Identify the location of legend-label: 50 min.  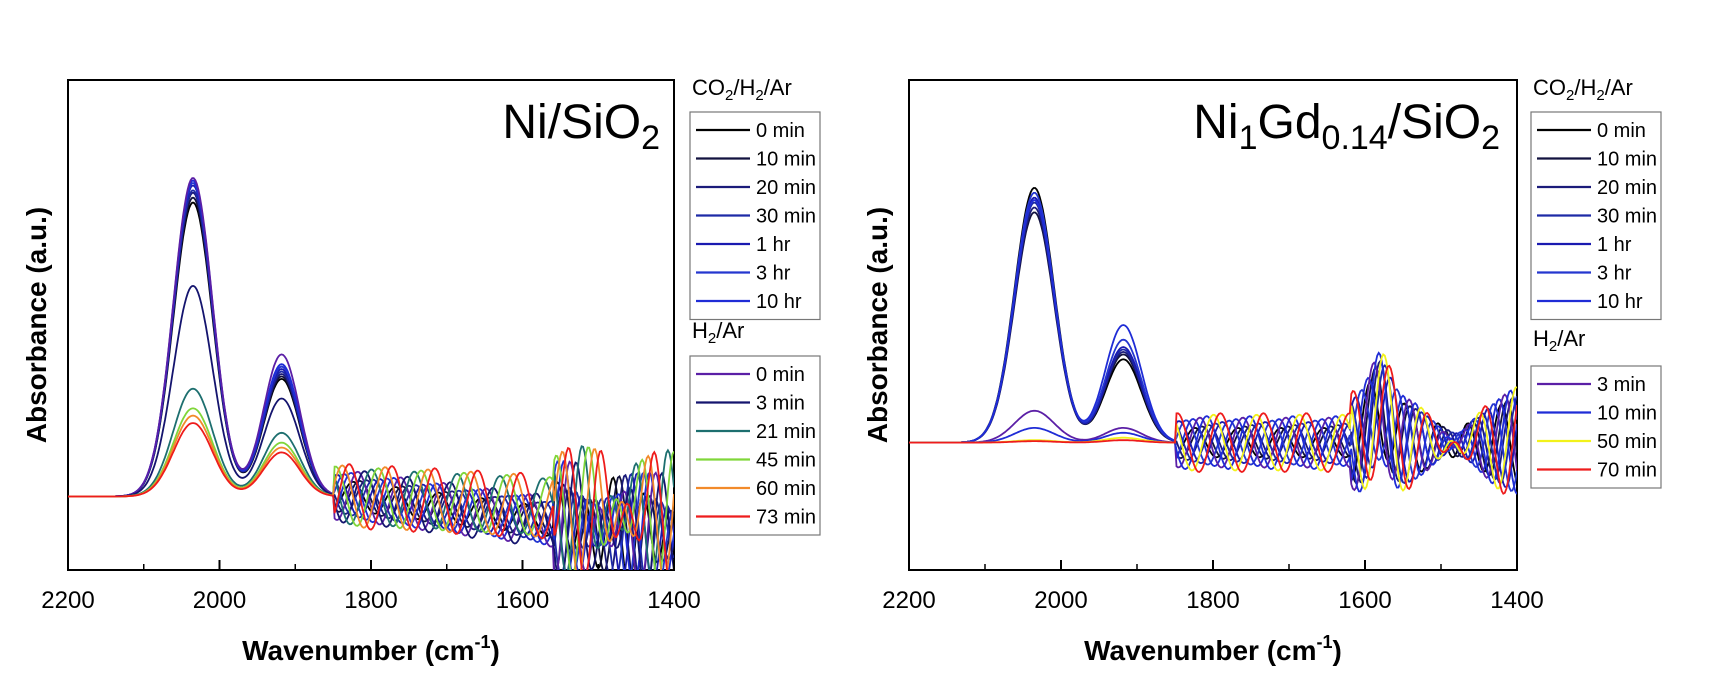
(1627, 442).